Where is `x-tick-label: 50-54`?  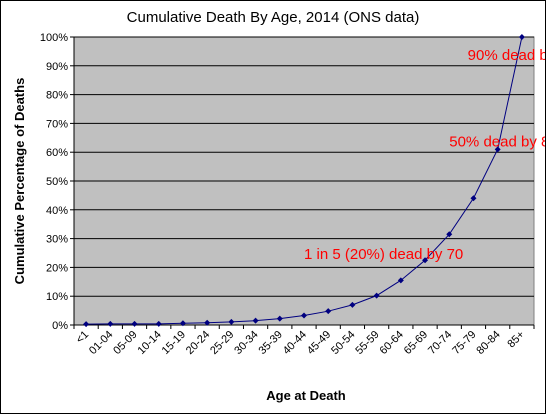 x-tick-label: 50-54 is located at coordinates (343, 343).